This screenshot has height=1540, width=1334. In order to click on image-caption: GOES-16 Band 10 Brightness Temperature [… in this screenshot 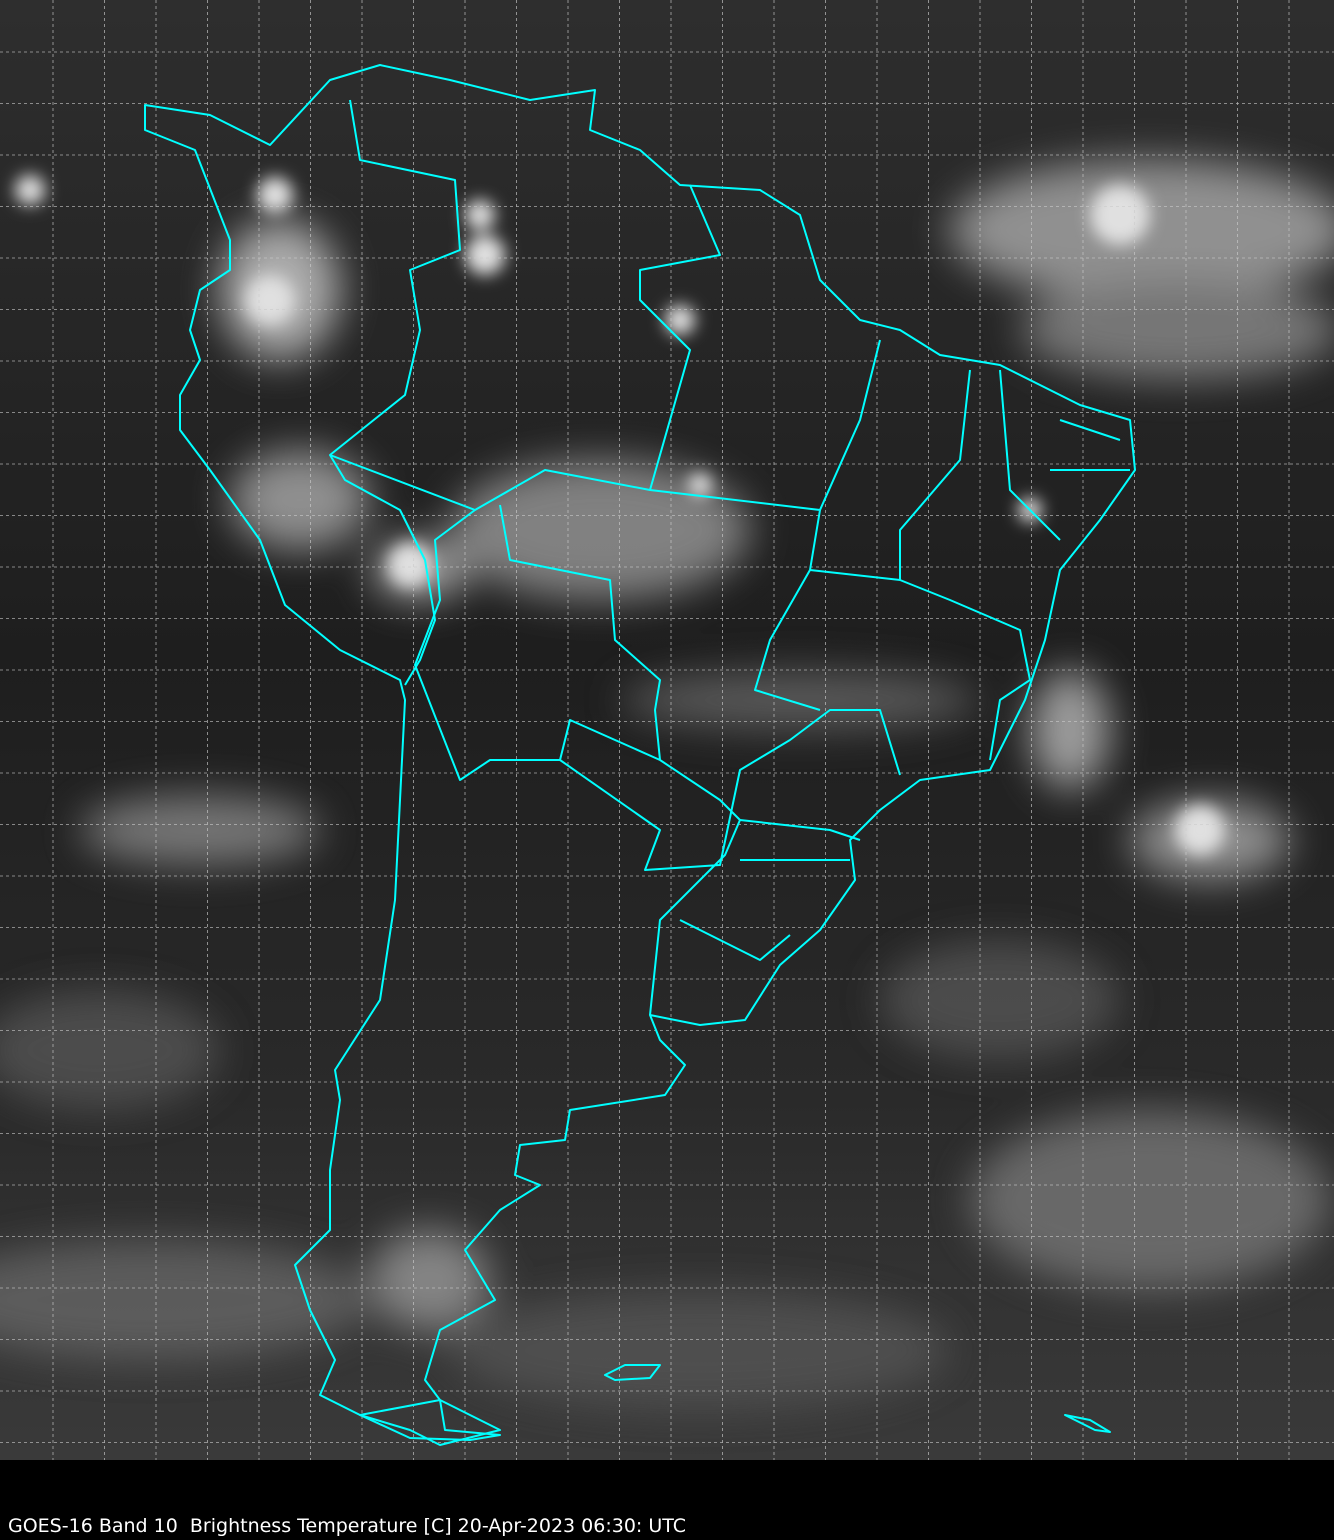, I will do `click(347, 1526)`.